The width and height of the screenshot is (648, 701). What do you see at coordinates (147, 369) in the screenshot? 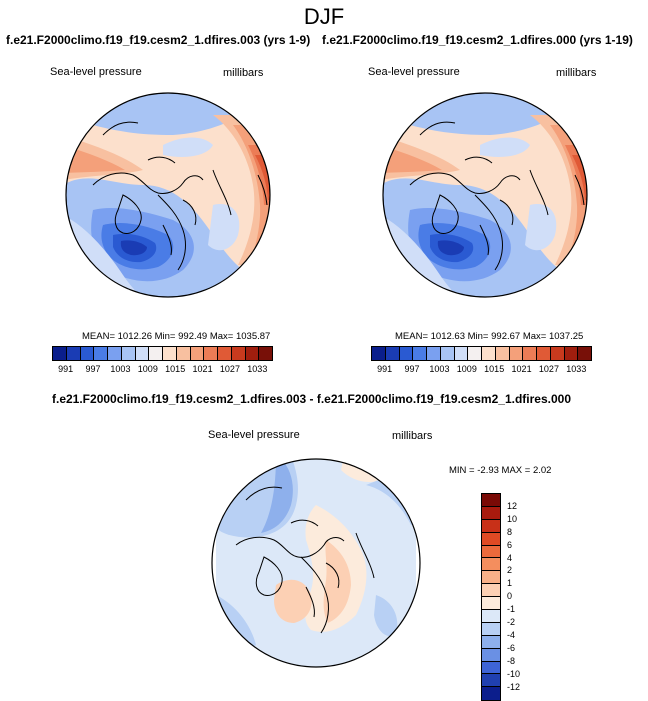
I see `colorbar-tick-label: 1009` at bounding box center [147, 369].